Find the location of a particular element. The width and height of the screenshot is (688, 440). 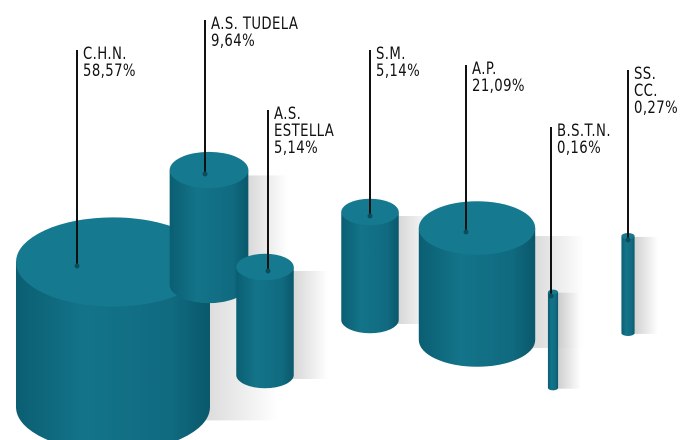

category-label: A.P. is located at coordinates (484, 69).